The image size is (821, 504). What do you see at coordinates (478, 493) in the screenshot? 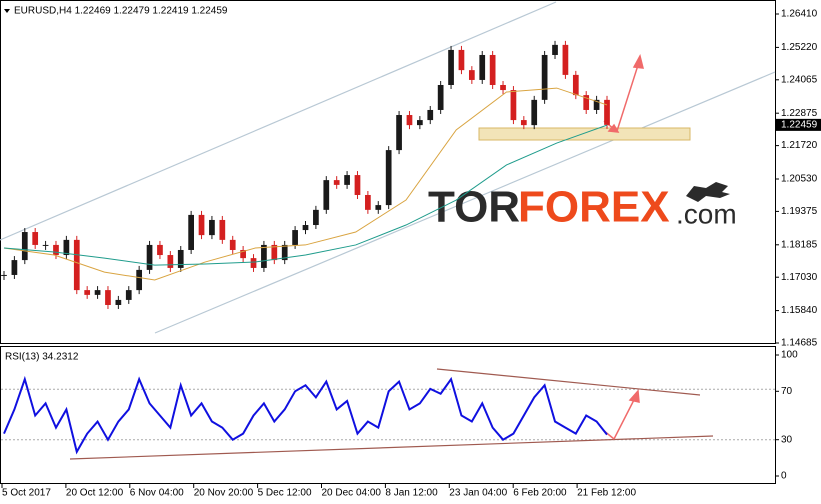
I see `x-tick-label: 23 Jan 04:00` at bounding box center [478, 493].